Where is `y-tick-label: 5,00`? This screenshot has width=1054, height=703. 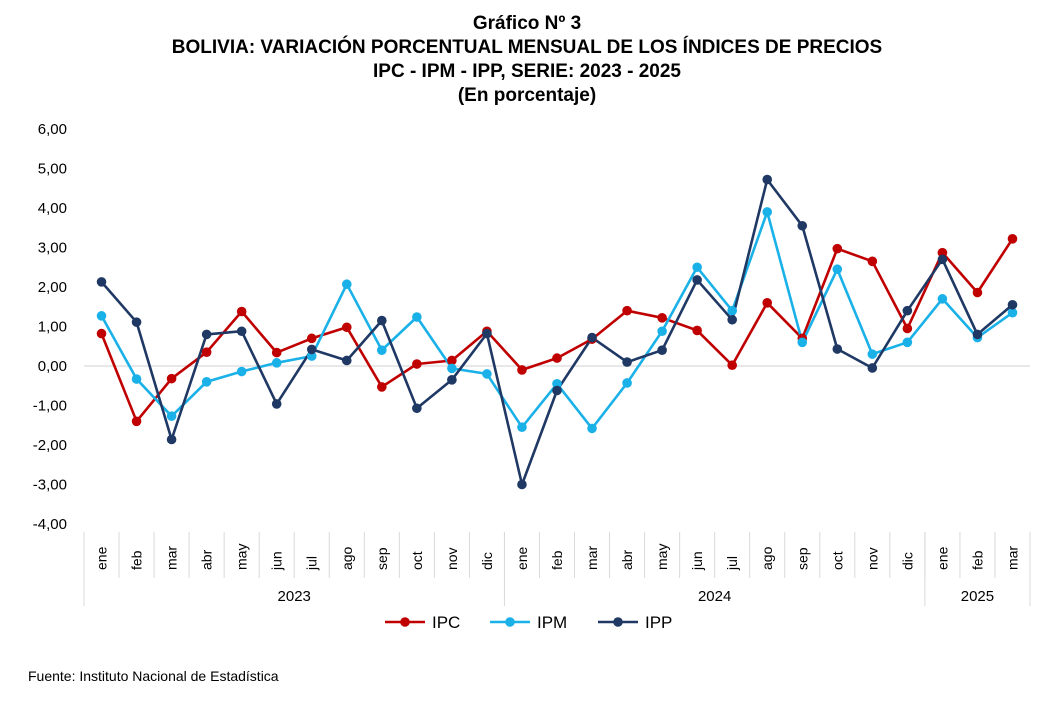 y-tick-label: 5,00 is located at coordinates (52, 169).